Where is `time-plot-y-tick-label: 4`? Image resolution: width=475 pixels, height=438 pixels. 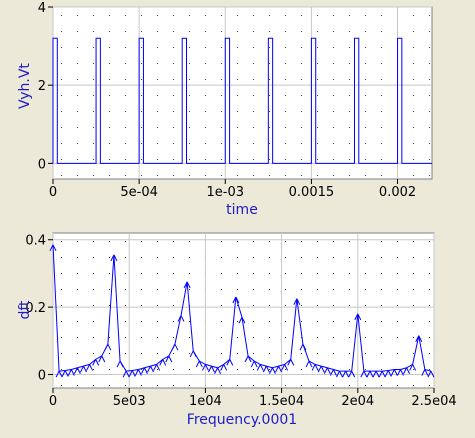 time-plot-y-tick-label: 4 is located at coordinates (42, 8).